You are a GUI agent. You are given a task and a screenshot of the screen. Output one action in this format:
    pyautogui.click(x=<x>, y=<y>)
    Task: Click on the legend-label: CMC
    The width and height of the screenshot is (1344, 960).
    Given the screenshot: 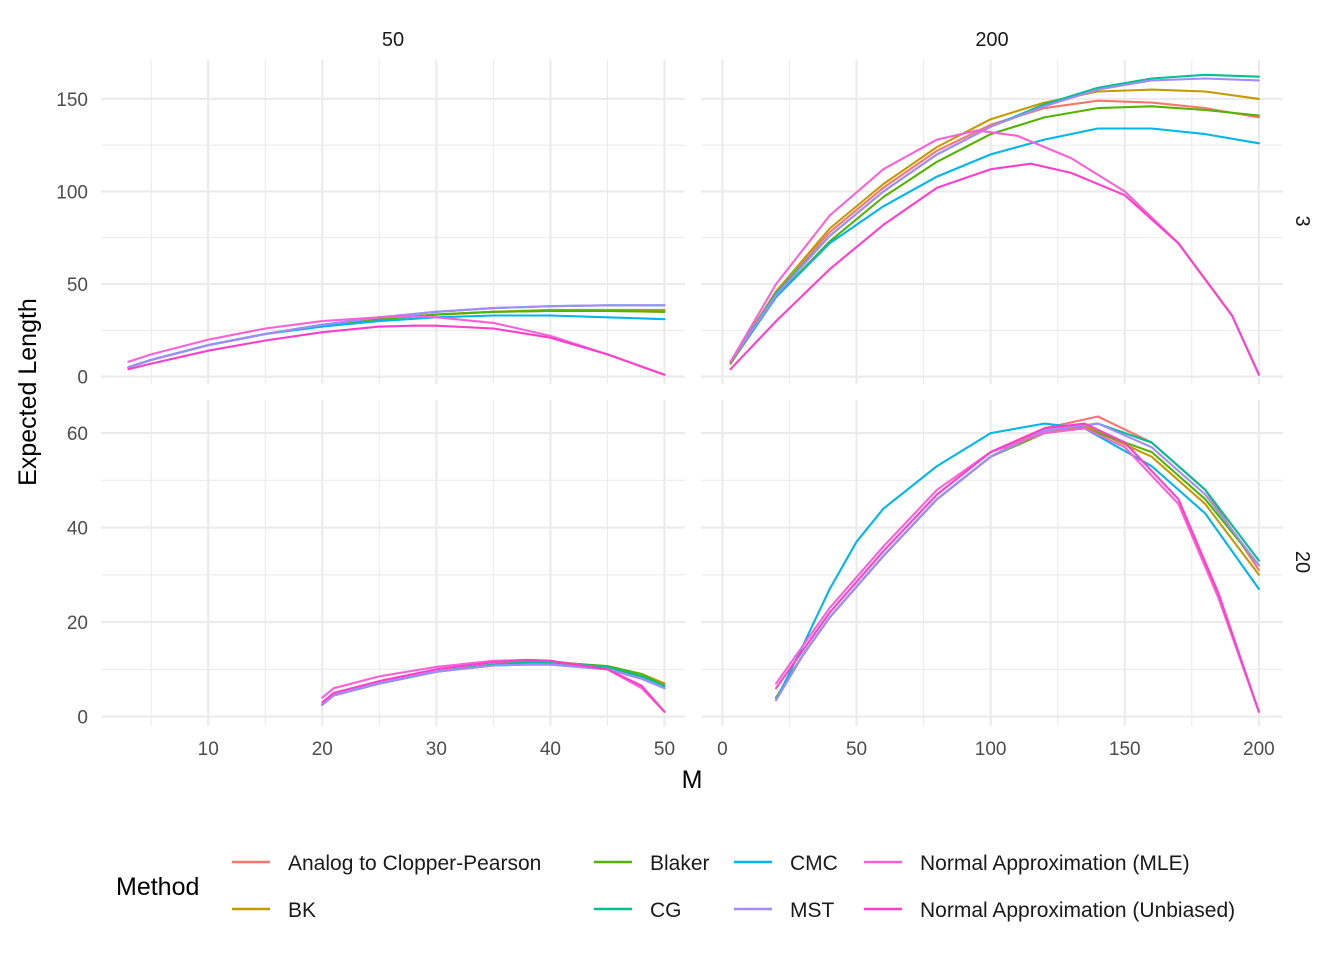 What is the action you would take?
    pyautogui.click(x=814, y=863)
    